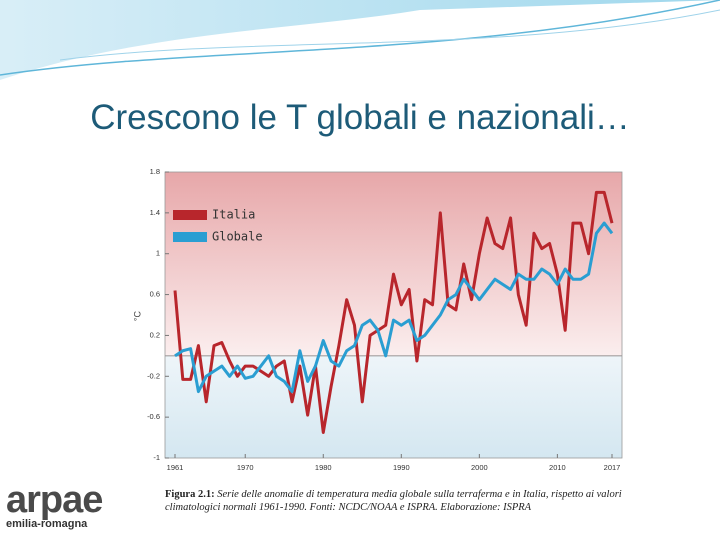  What do you see at coordinates (557, 467) in the screenshot?
I see `x-tick-label: 2010` at bounding box center [557, 467].